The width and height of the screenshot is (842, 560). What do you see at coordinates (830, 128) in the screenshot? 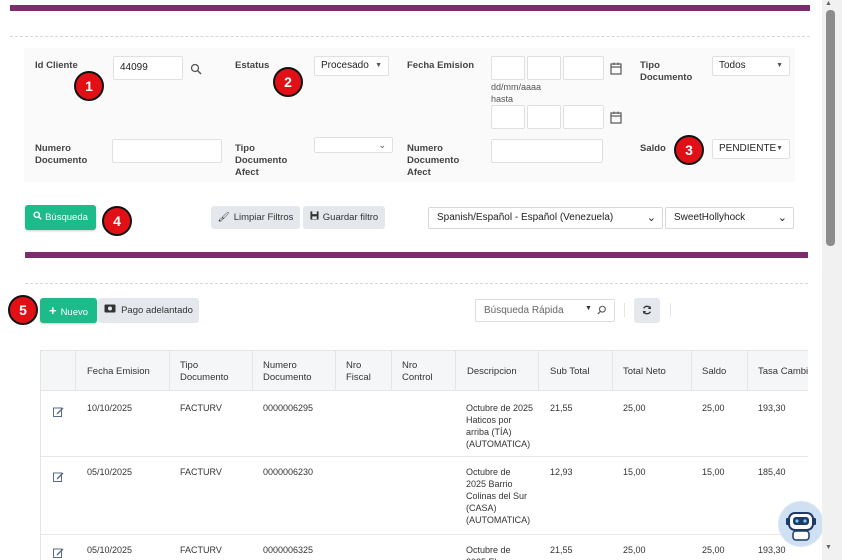
I see `scrollbar-thumb` at bounding box center [830, 128].